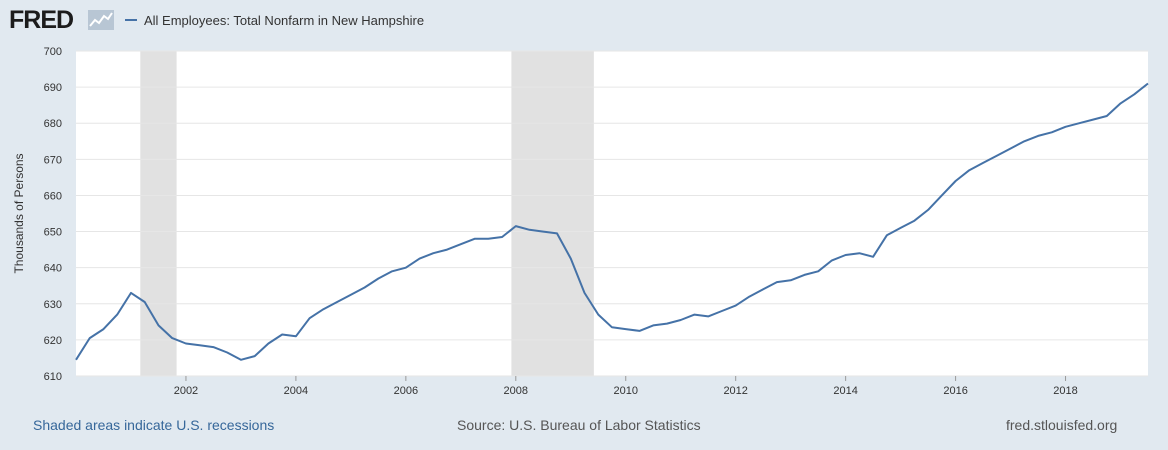  I want to click on x-tick-label: 2012, so click(735, 391).